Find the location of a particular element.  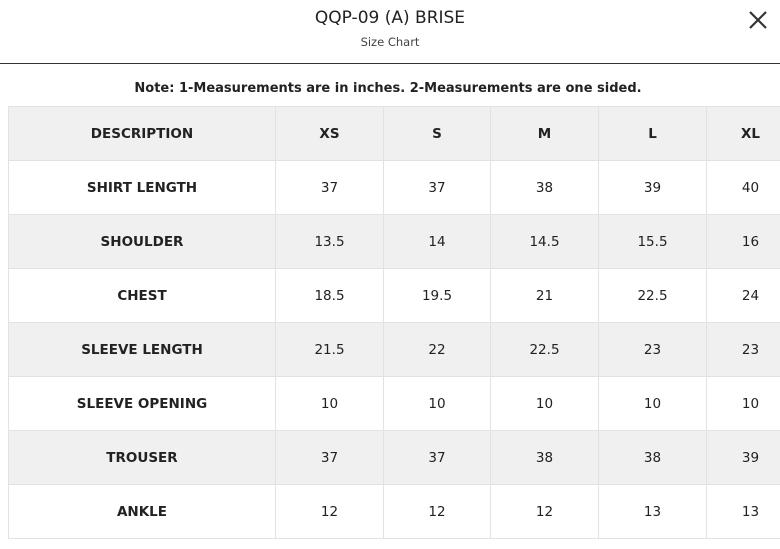

measurement: 22 is located at coordinates (437, 349).